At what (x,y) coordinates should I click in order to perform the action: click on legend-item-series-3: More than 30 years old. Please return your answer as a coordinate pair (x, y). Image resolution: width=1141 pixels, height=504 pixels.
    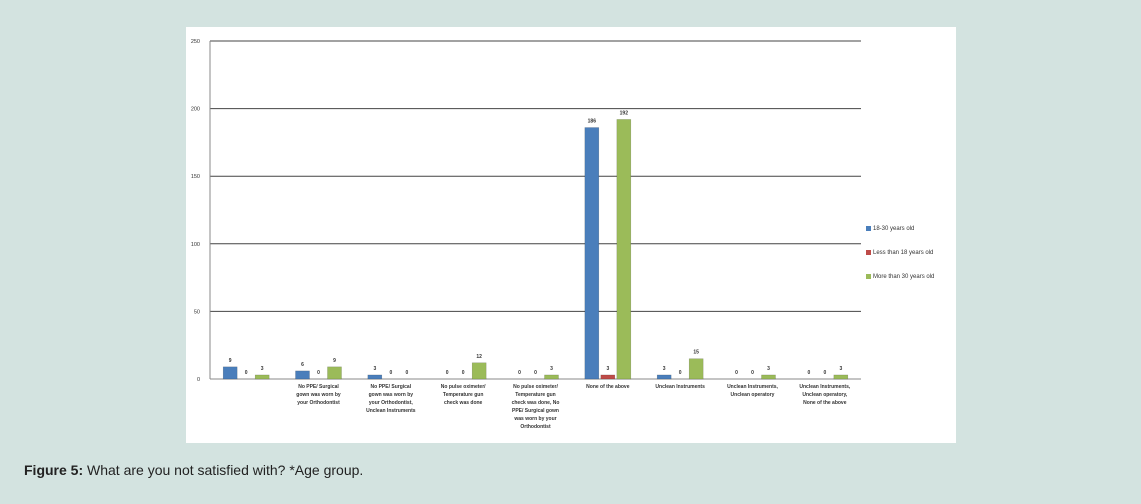
    Looking at the image, I should click on (900, 276).